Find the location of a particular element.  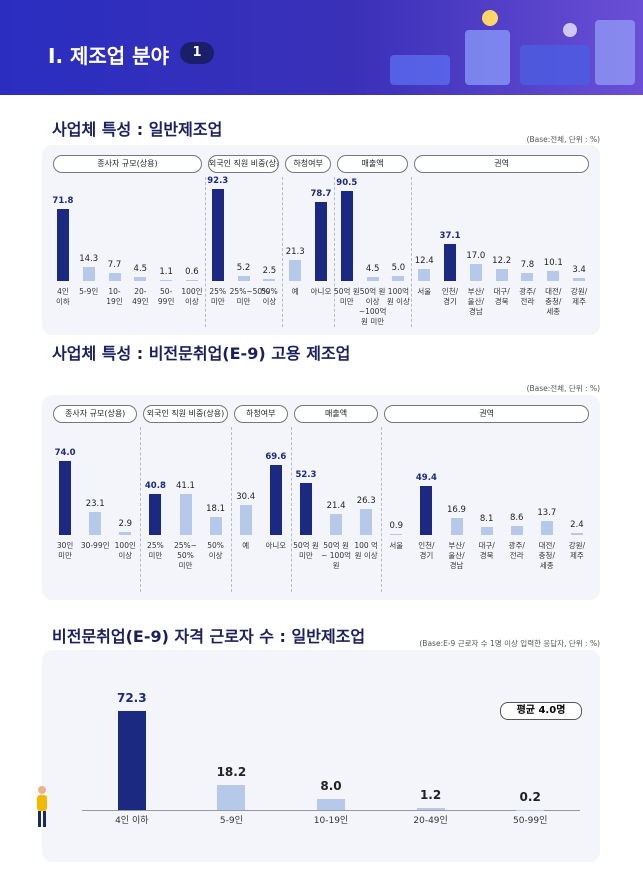

value-label: 78.7 is located at coordinates (321, 194).